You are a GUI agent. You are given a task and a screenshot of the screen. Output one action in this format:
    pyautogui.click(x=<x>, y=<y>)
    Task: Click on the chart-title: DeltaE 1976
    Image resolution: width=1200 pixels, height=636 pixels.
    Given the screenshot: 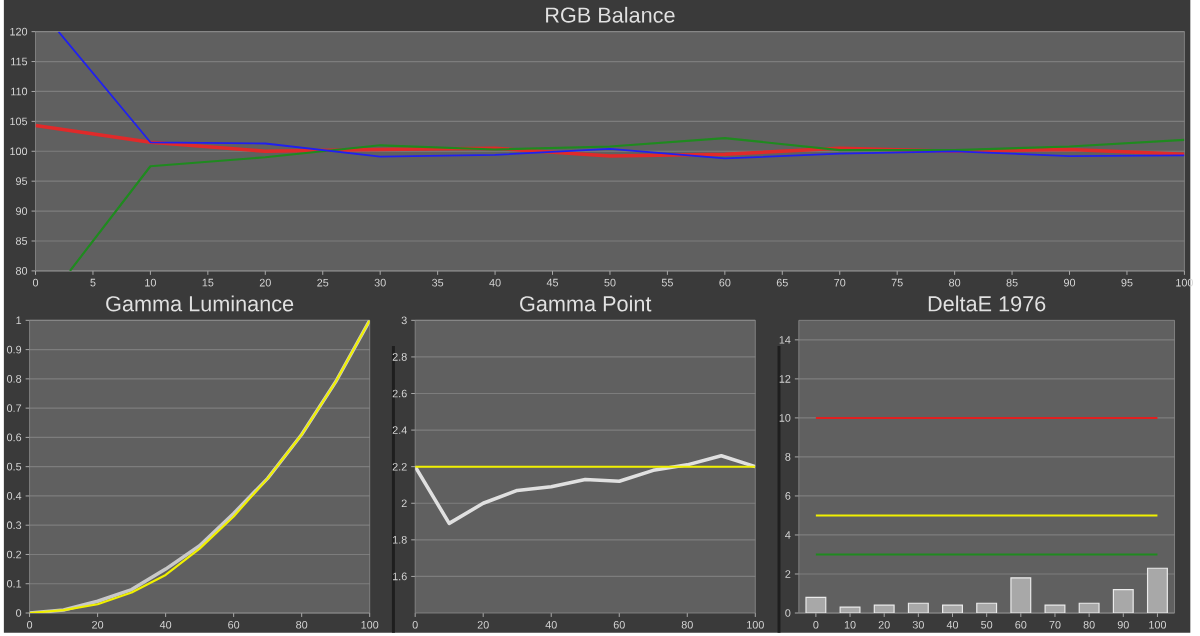 What is the action you would take?
    pyautogui.click(x=987, y=303)
    